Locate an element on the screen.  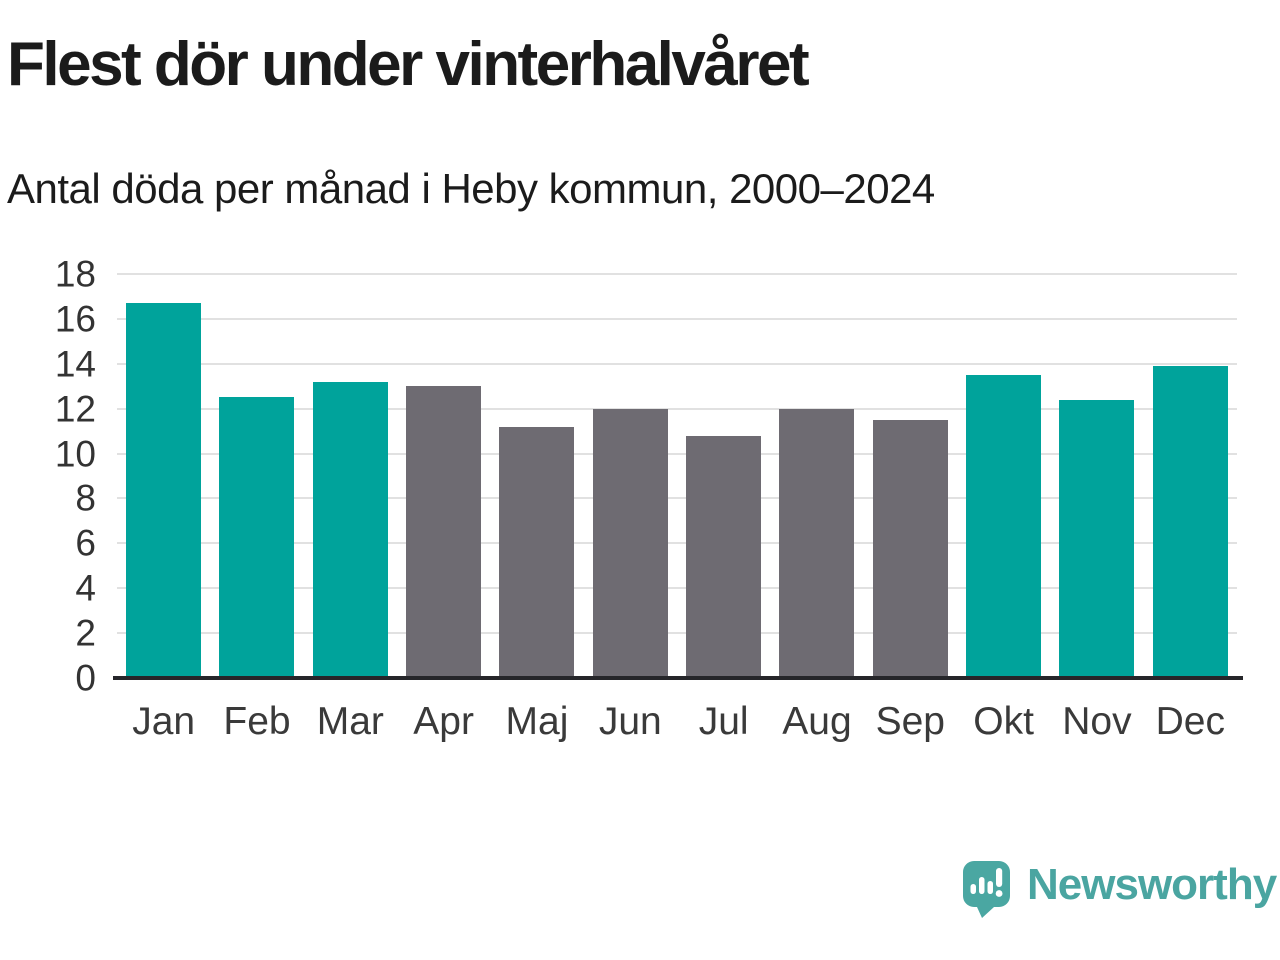
y-tick-label-6: 6 is located at coordinates (85, 543).